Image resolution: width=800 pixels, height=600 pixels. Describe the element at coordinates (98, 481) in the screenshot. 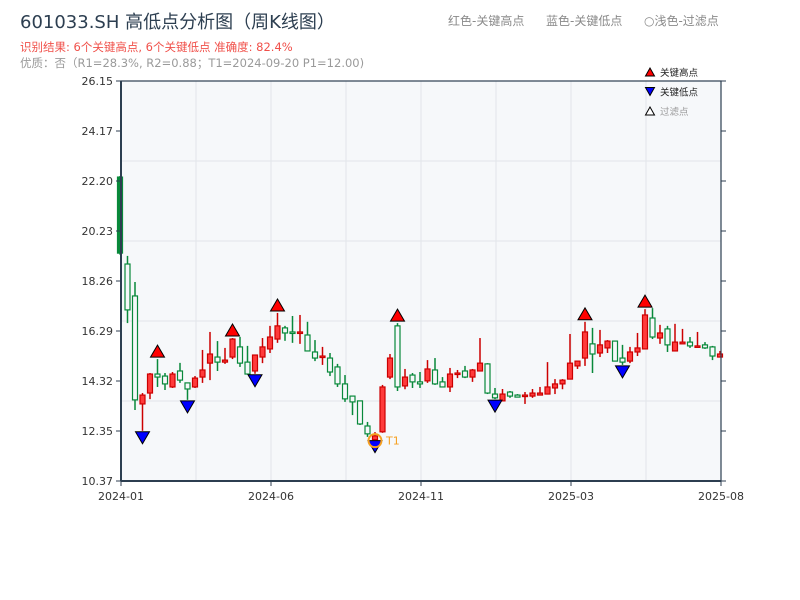

I see `y-tick-label: 10.37` at that location.